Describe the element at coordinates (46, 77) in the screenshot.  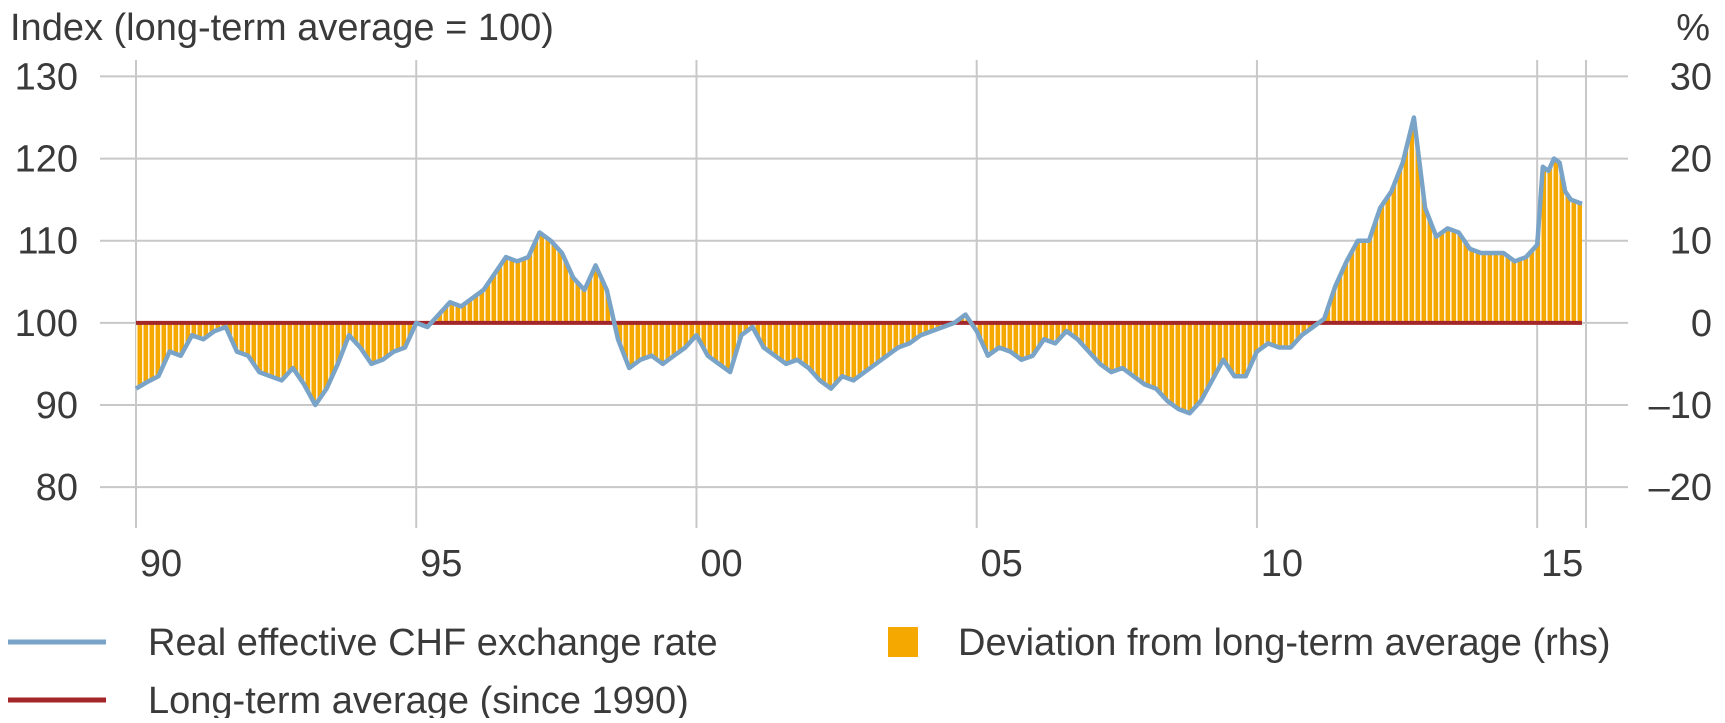
I see `y-tick-label-left: 130` at that location.